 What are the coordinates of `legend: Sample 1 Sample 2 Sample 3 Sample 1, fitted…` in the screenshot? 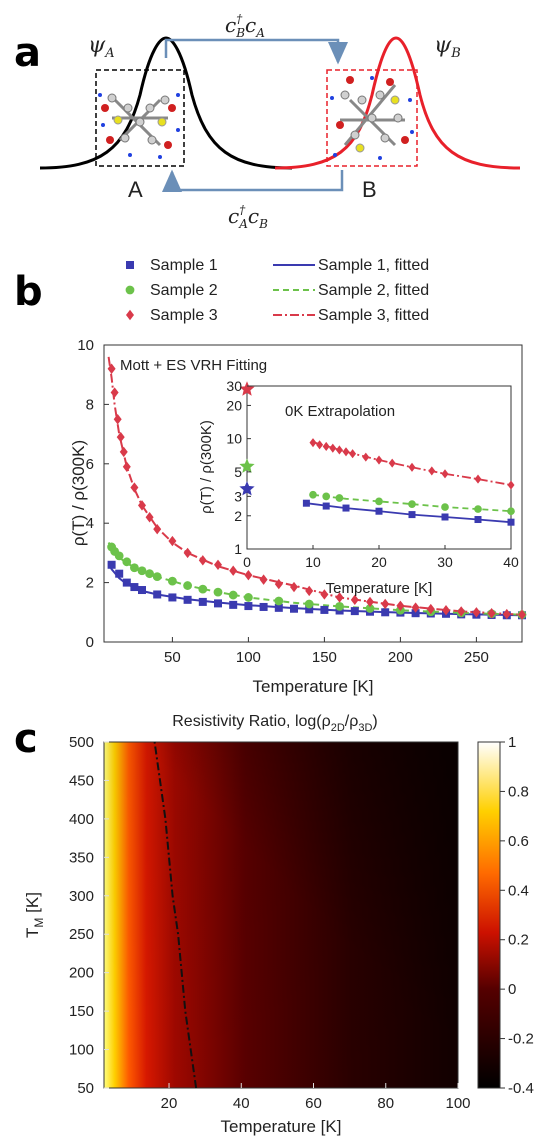 It's located at (277, 290).